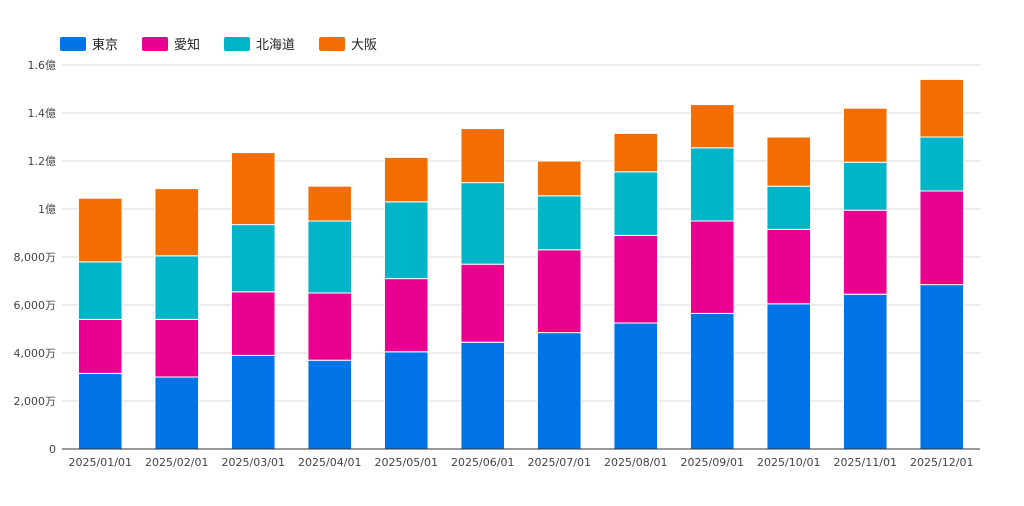 The height and width of the screenshot is (506, 1024). What do you see at coordinates (35, 353) in the screenshot?
I see `y-tick-label: 4,000万` at bounding box center [35, 353].